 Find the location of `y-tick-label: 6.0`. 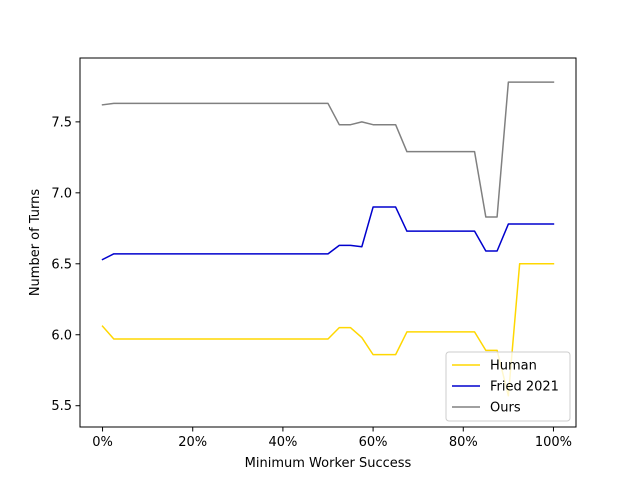

y-tick-label: 6.0 is located at coordinates (61, 335).